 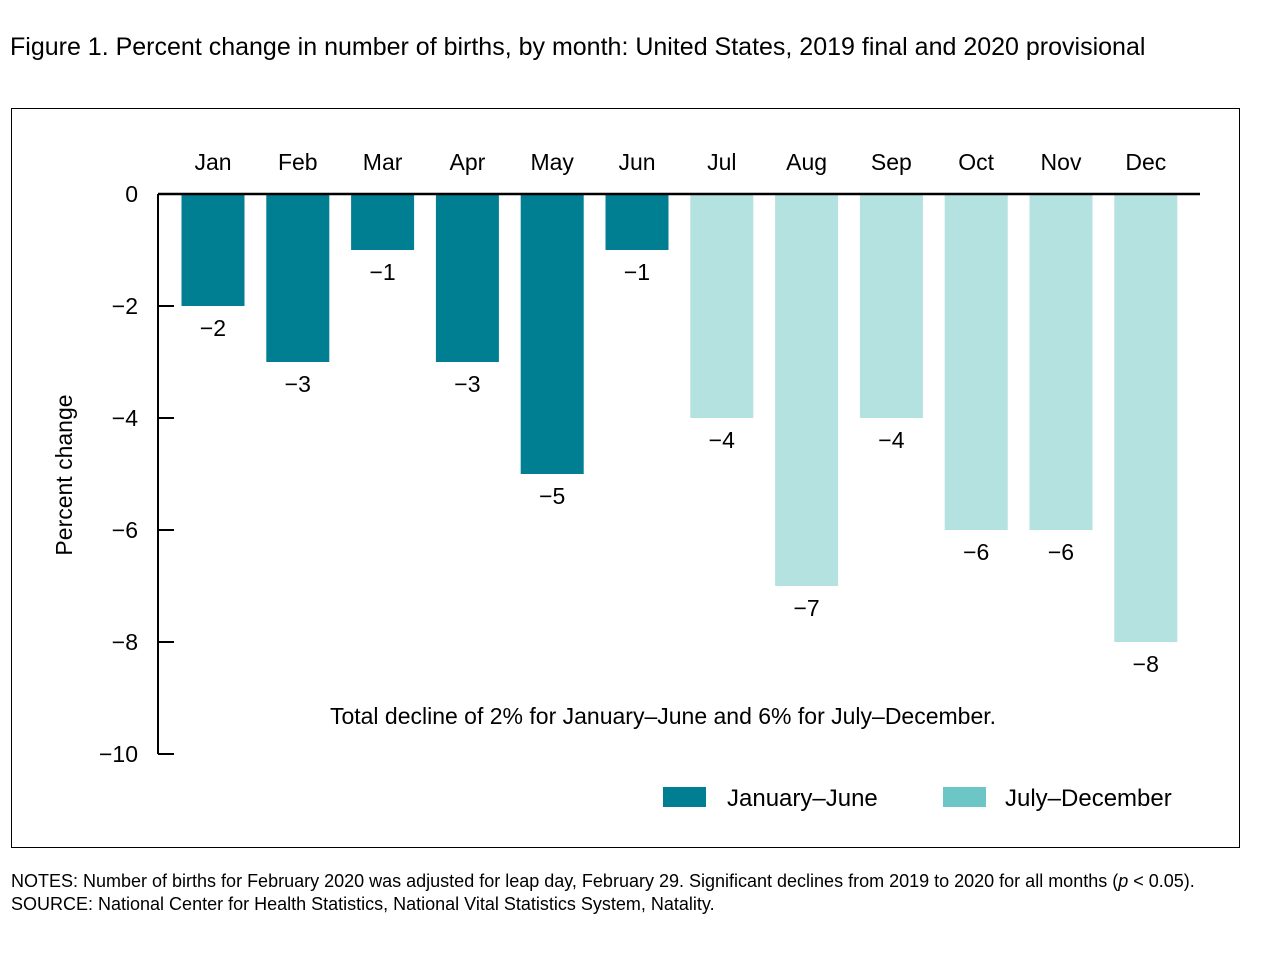 What do you see at coordinates (125, 530) in the screenshot?
I see `y-tick-label: −6` at bounding box center [125, 530].